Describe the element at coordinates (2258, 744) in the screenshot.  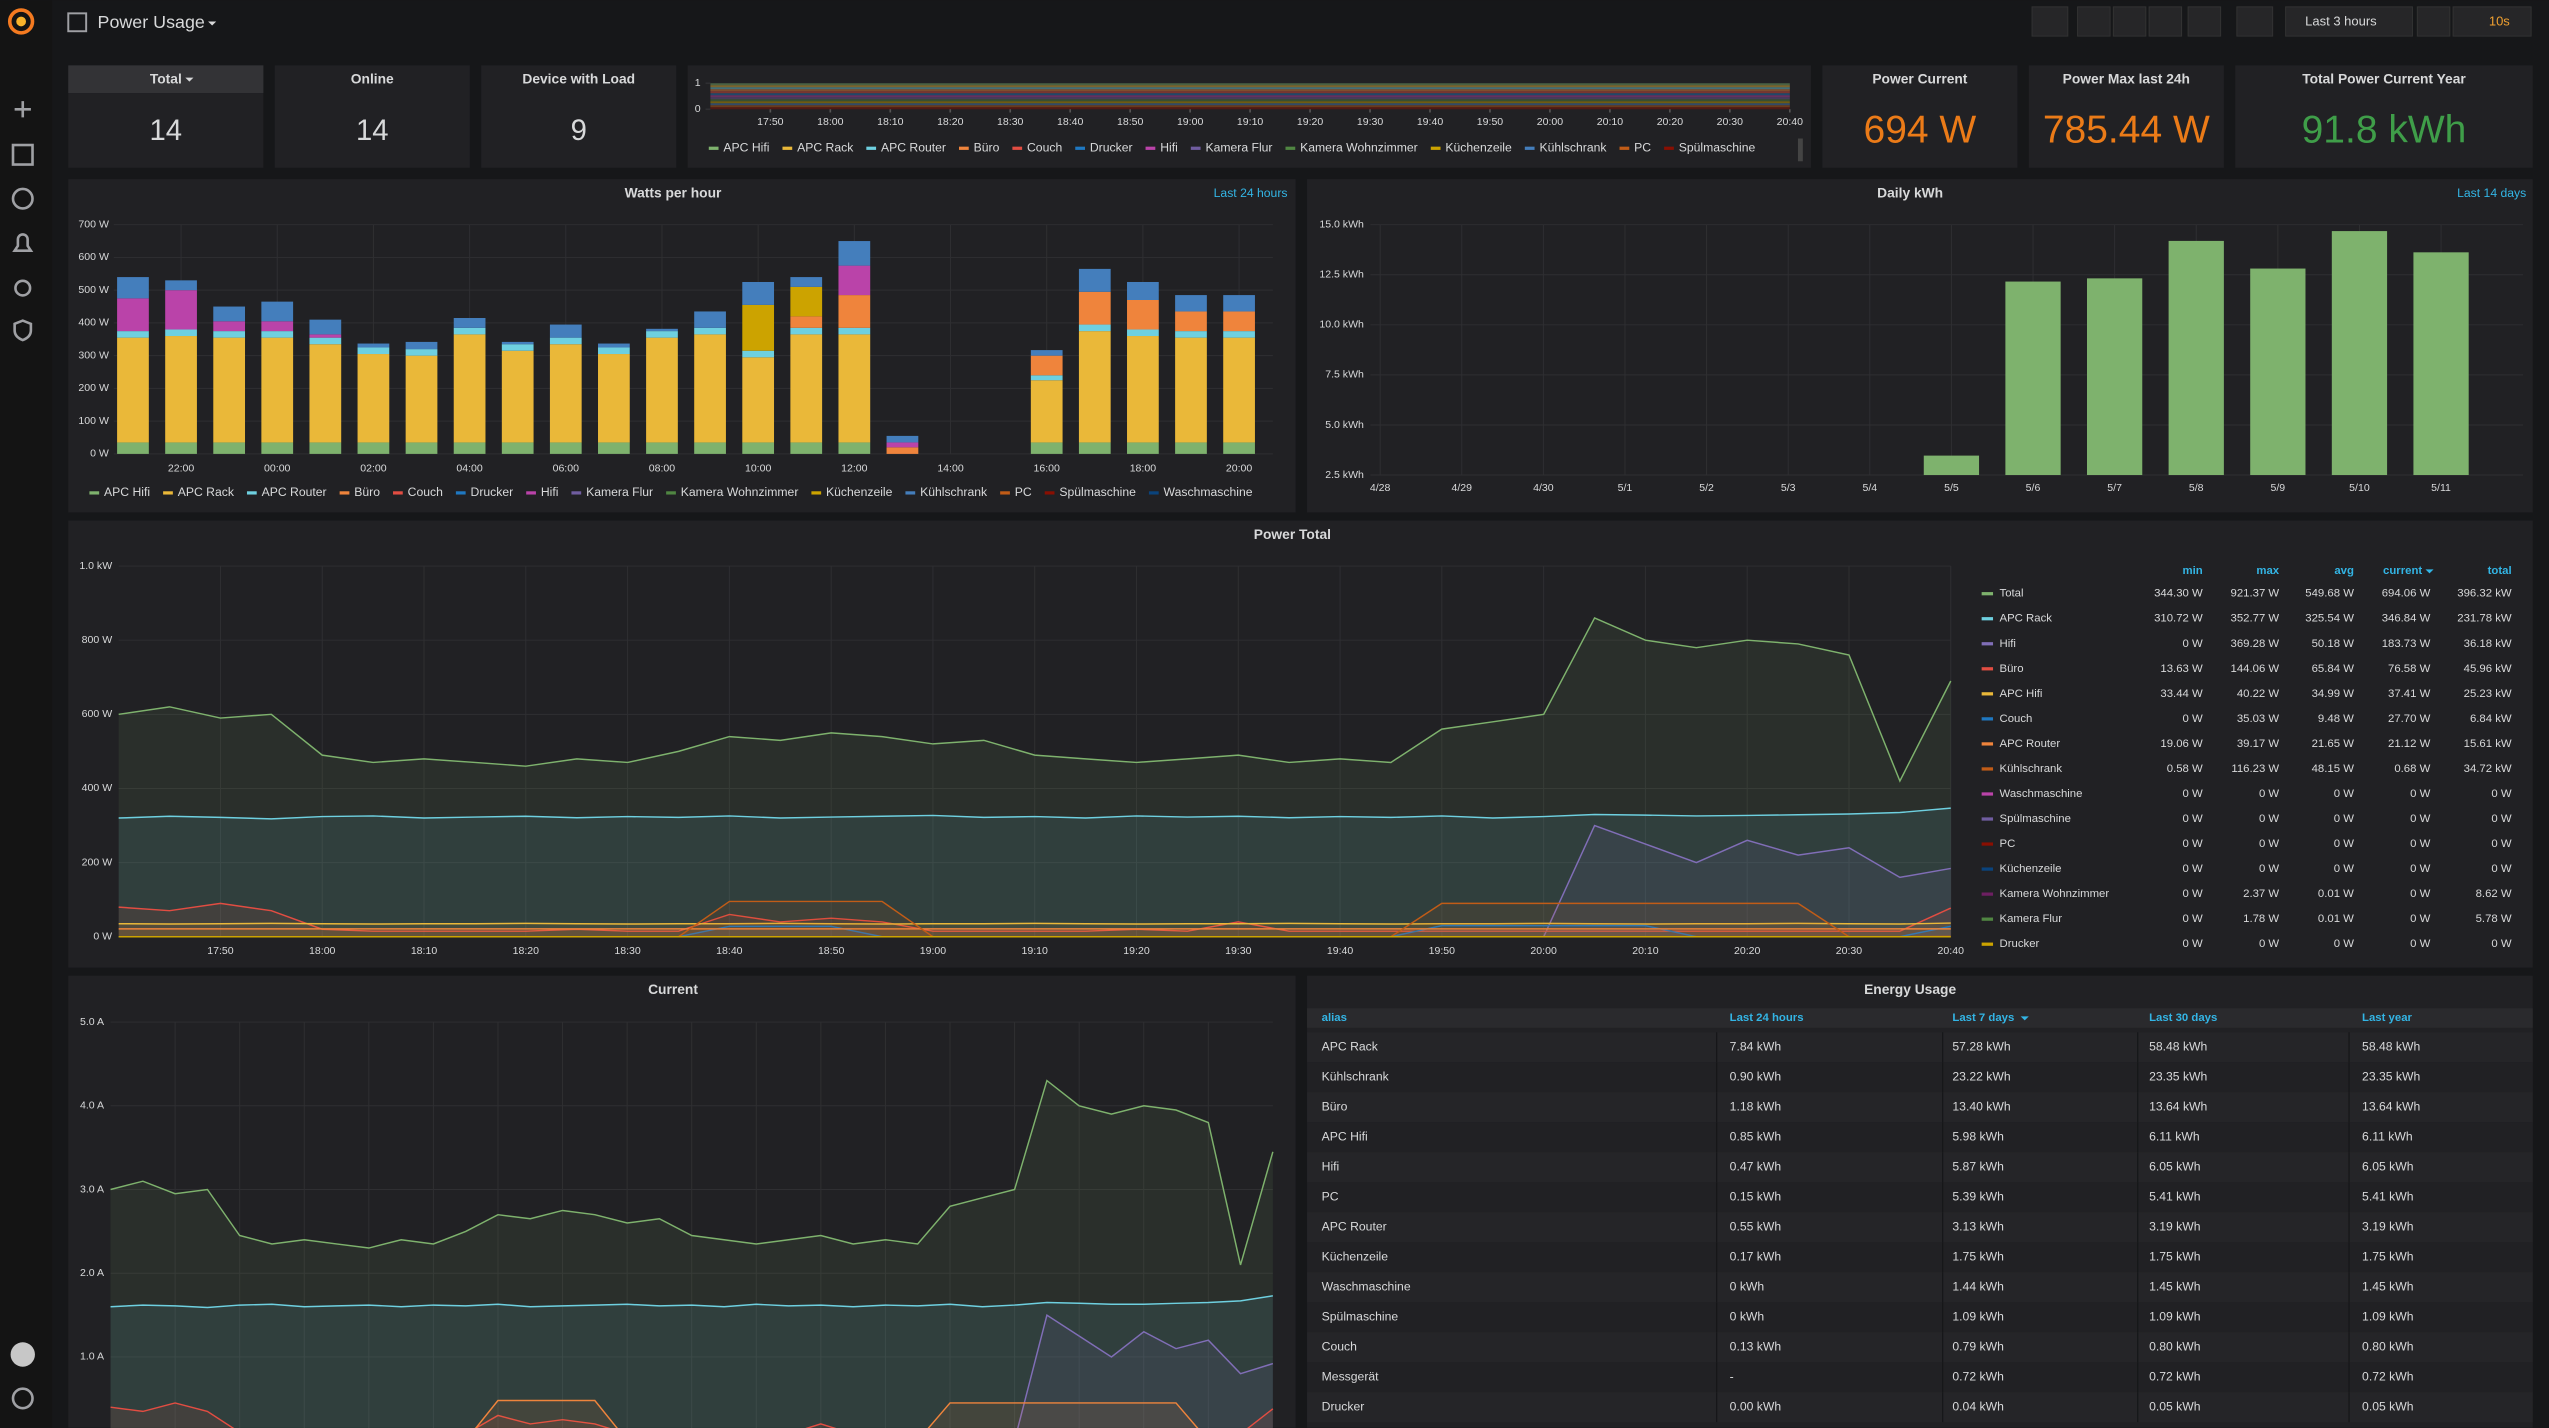
I see `legend-value: 39.17 W` at that location.